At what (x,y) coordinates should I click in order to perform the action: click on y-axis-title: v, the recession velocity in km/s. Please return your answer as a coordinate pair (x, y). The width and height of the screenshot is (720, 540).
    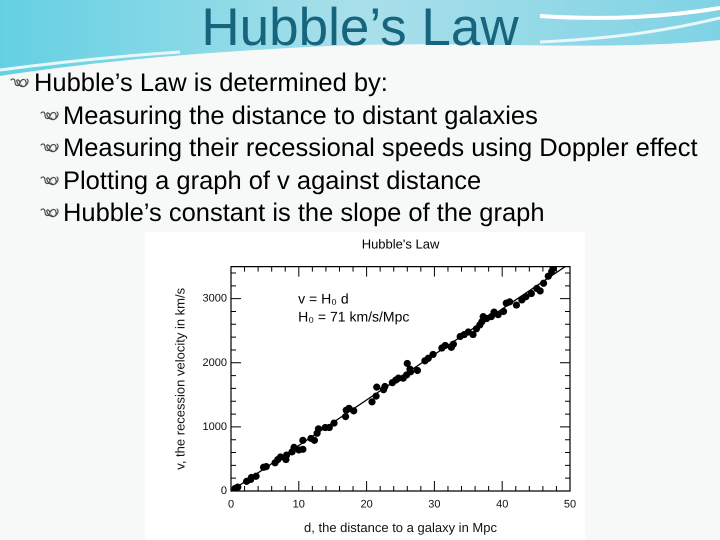
    Looking at the image, I should click on (180, 378).